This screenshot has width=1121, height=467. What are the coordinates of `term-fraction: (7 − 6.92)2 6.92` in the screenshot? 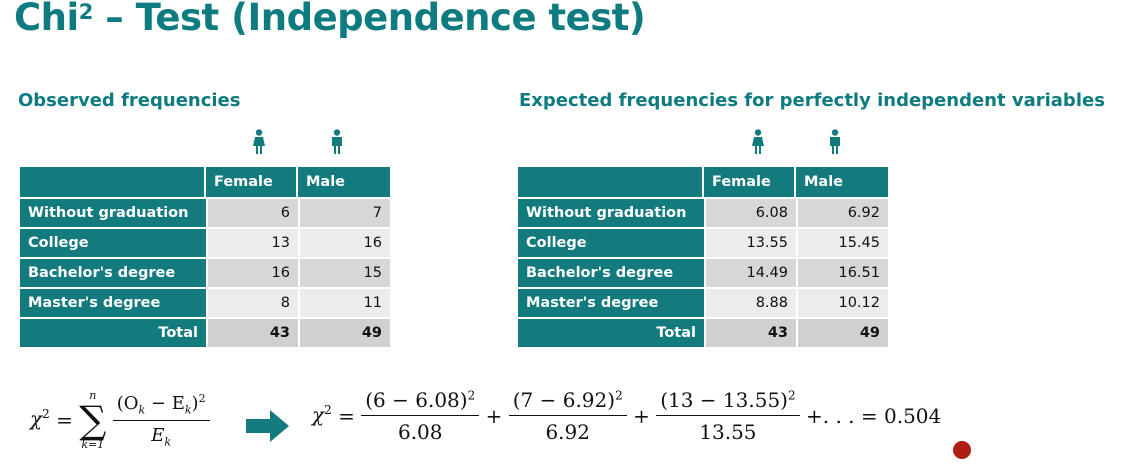 It's located at (567, 416).